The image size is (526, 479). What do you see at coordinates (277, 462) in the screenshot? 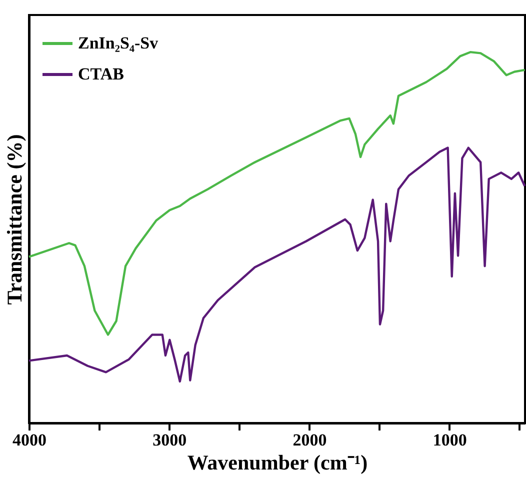
I see `x-axis-title: Wavenumber (cm⁻¹)` at bounding box center [277, 462].